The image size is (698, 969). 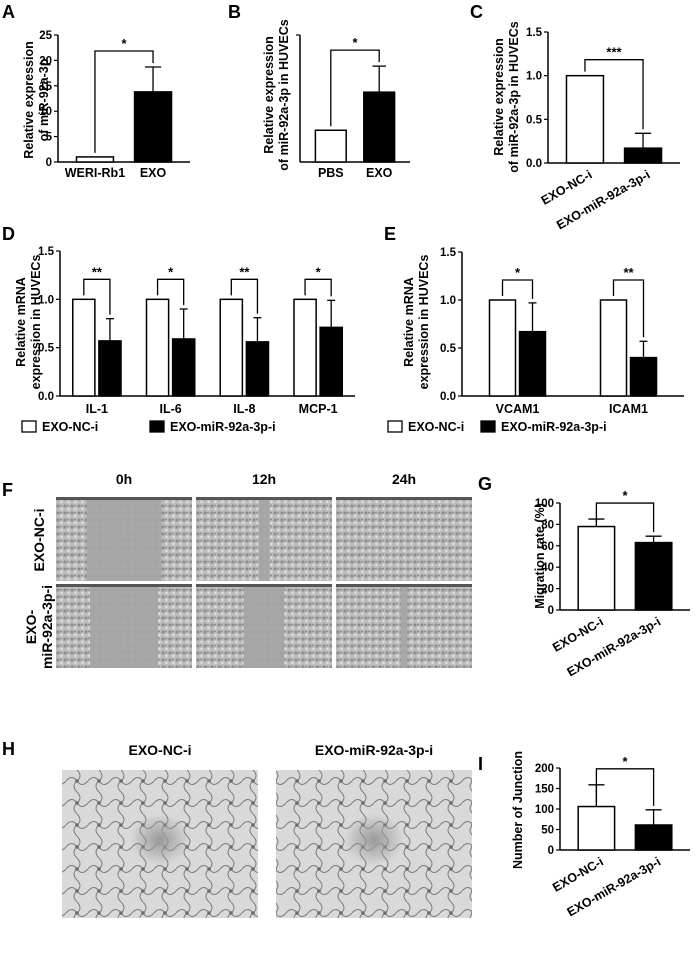 What do you see at coordinates (157, 347) in the screenshot?
I see `bar-il-6-nc` at bounding box center [157, 347].